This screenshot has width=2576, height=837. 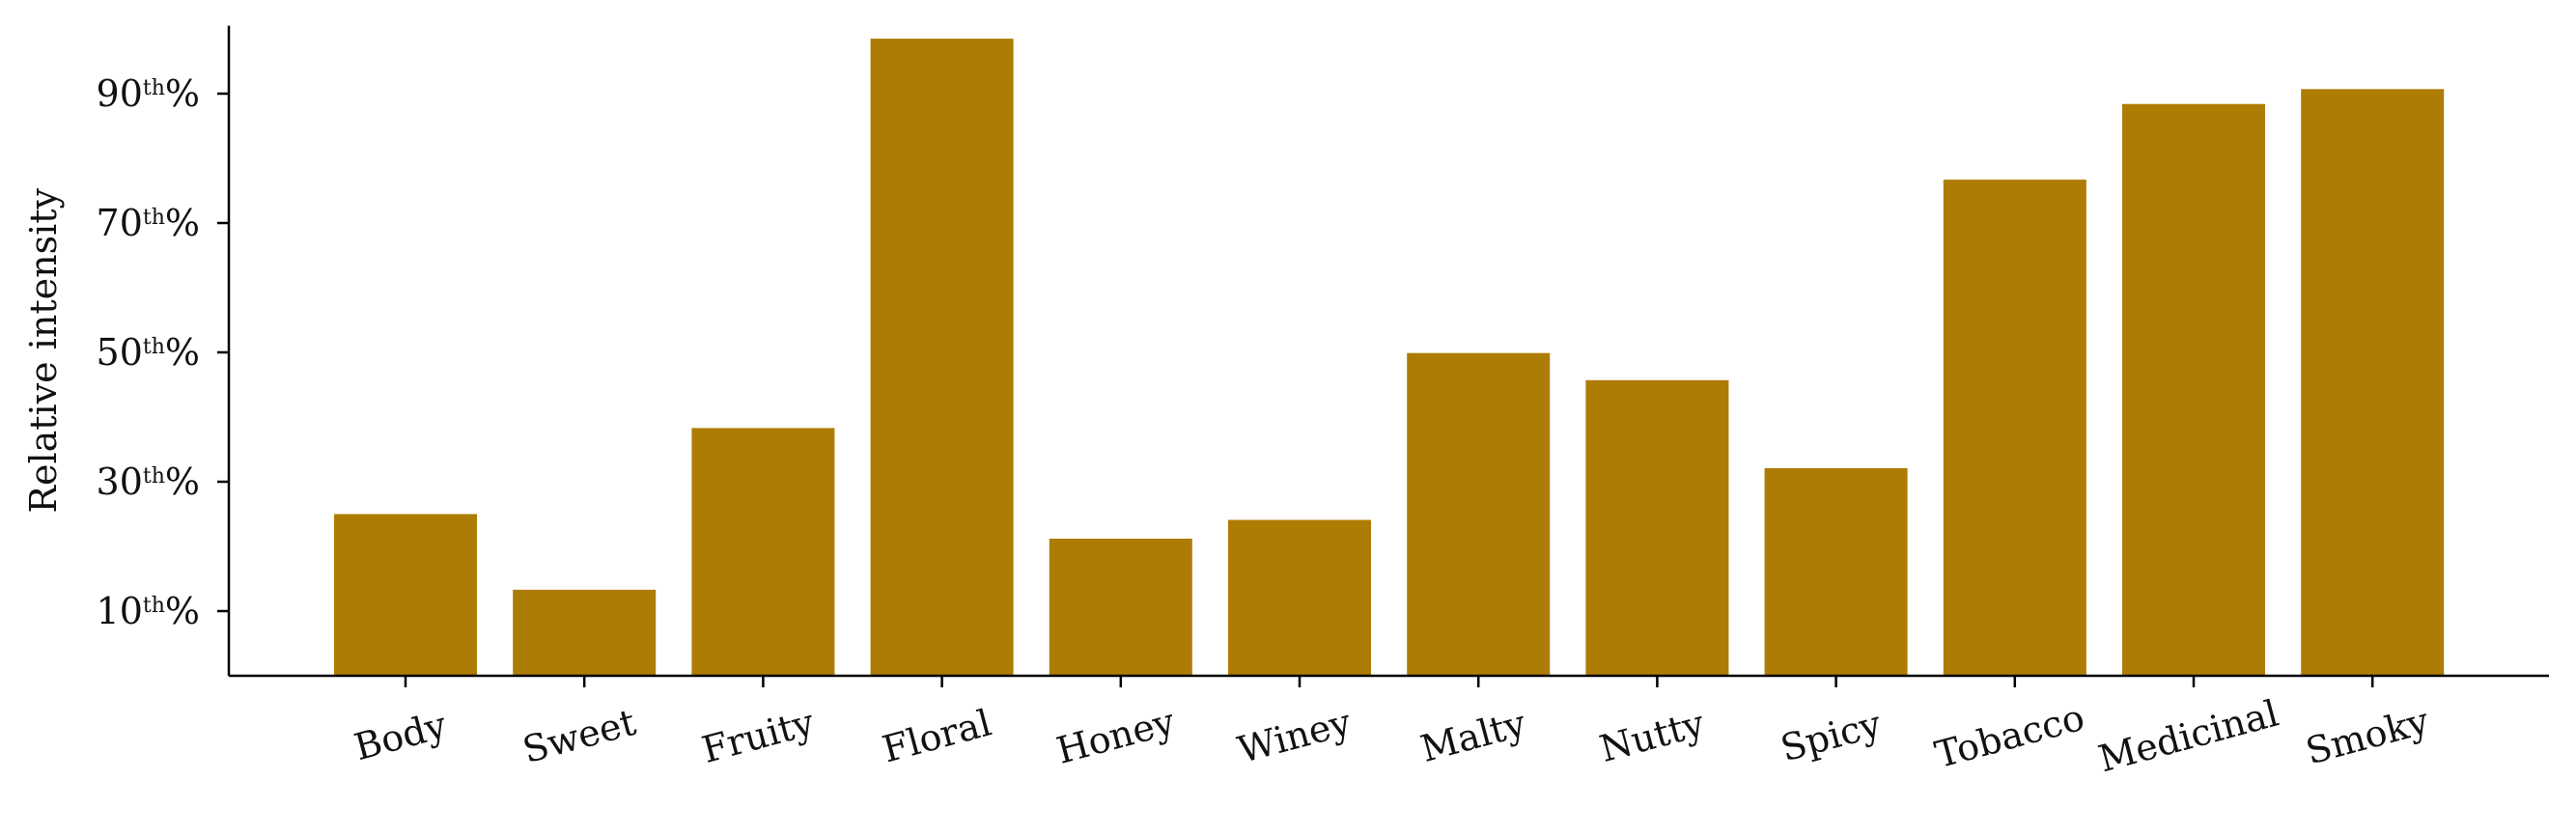 What do you see at coordinates (401, 736) in the screenshot?
I see `x-tick-label: Body` at bounding box center [401, 736].